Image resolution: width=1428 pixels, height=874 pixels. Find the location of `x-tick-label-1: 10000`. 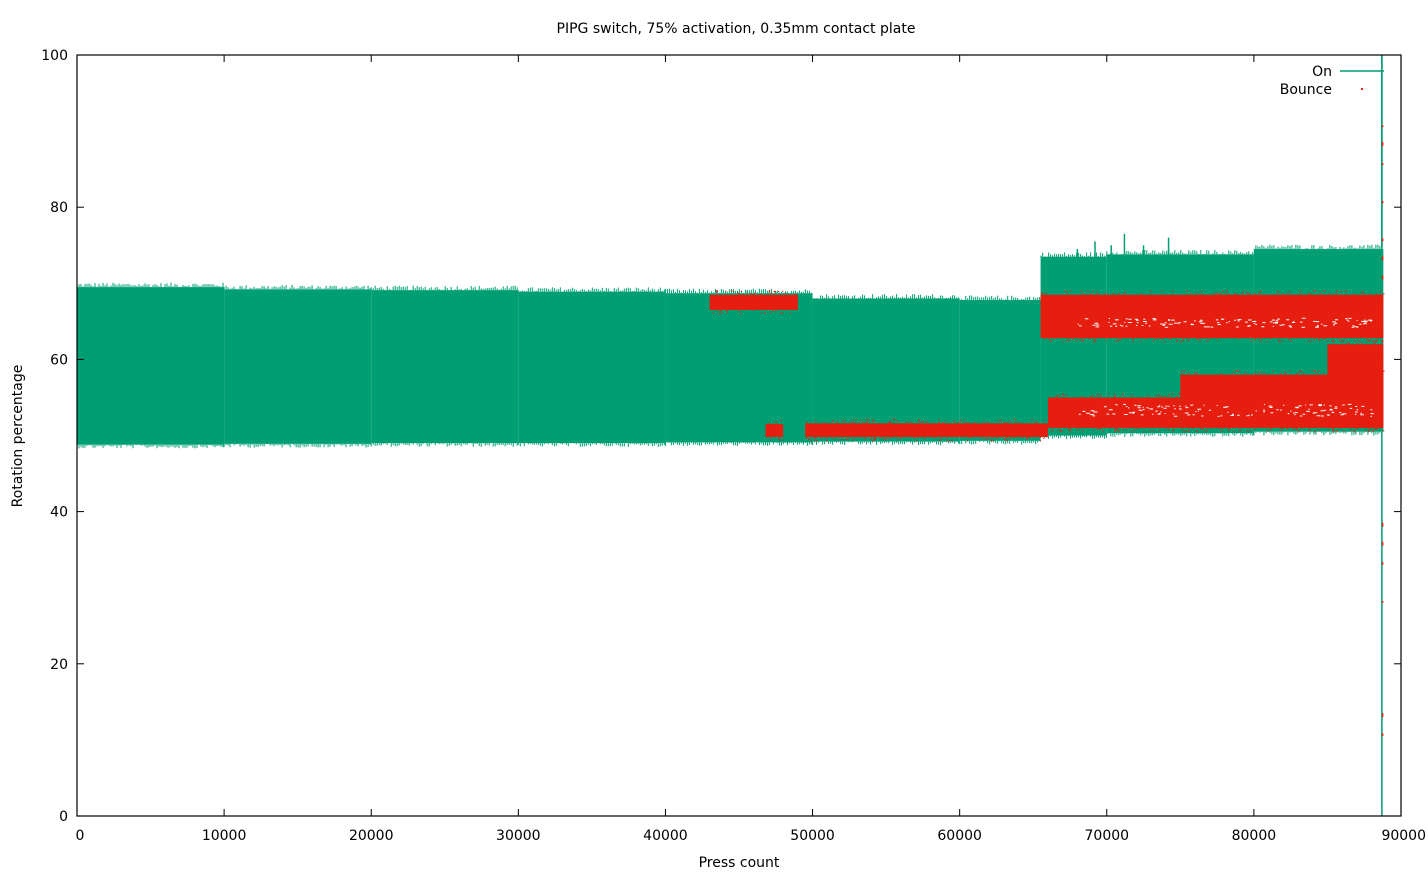

x-tick-label-1: 10000 is located at coordinates (224, 836).